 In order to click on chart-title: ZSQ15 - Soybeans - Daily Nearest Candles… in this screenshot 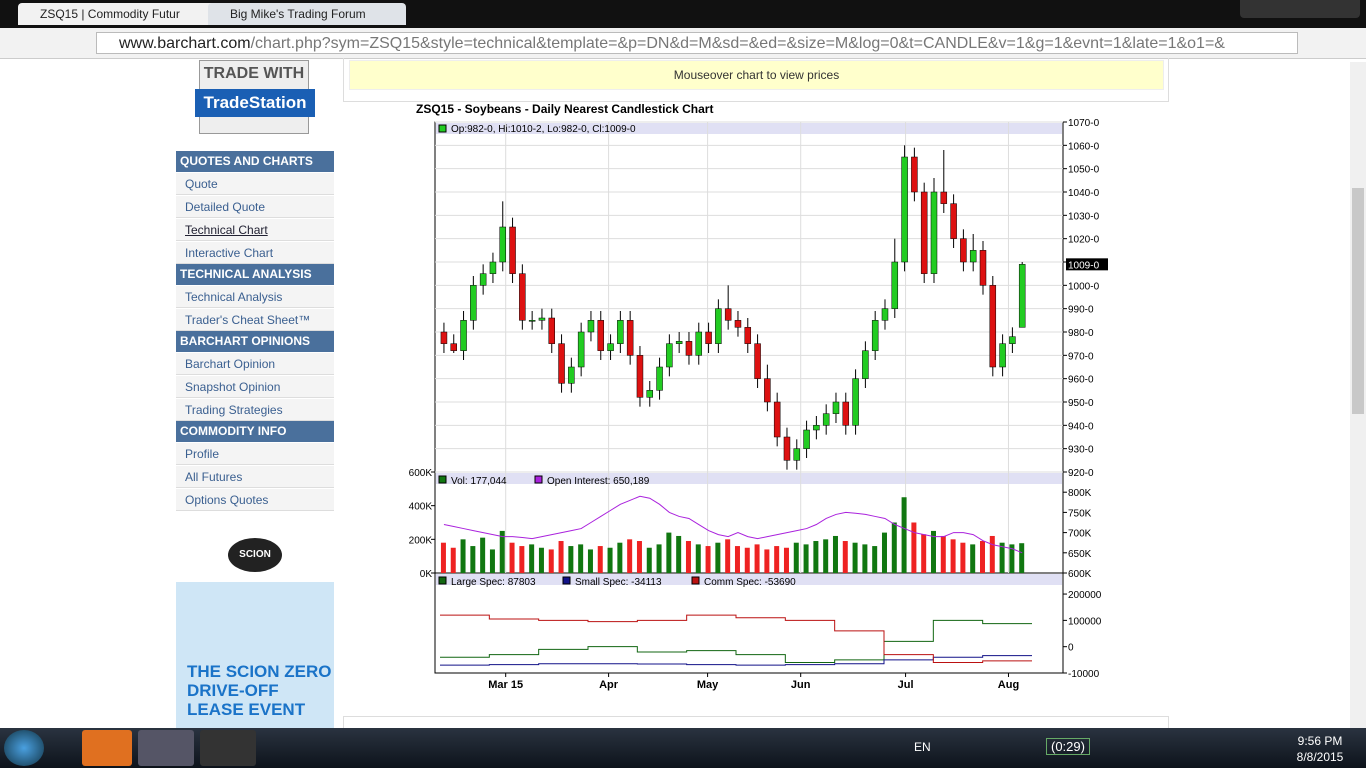, I will do `click(564, 109)`.